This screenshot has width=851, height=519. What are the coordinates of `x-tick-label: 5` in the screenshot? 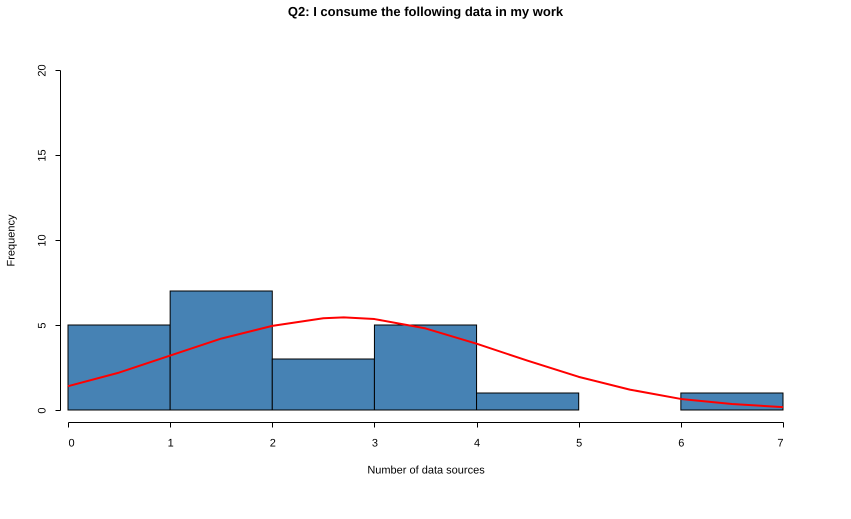 It's located at (579, 444).